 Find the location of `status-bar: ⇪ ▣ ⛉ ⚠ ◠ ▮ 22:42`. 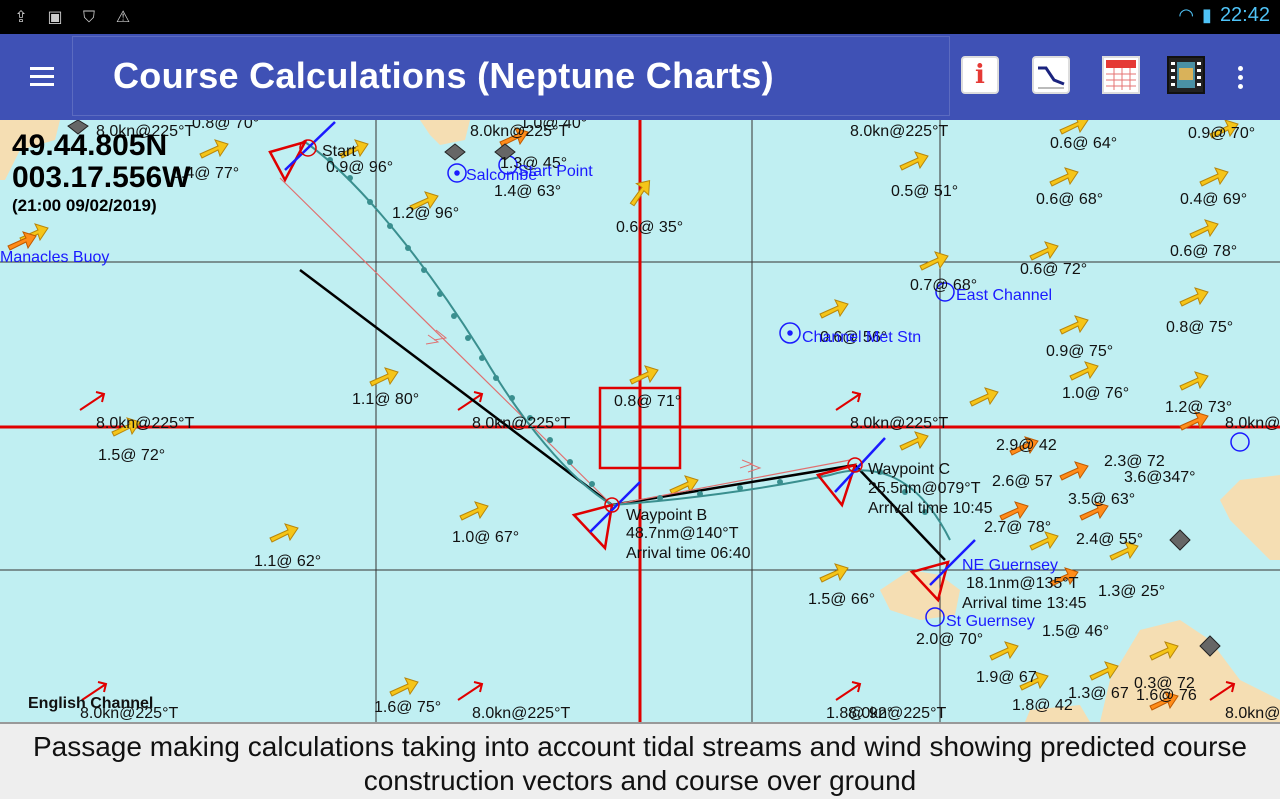

status-bar: ⇪ ▣ ⛉ ⚠ ◠ ▮ 22:42 is located at coordinates (640, 17).